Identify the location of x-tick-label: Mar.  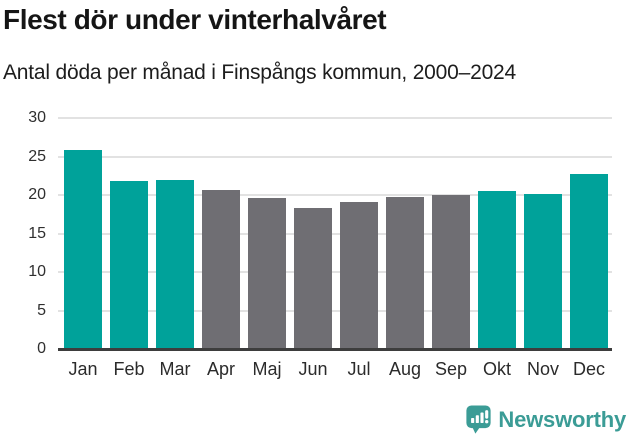
(175, 369).